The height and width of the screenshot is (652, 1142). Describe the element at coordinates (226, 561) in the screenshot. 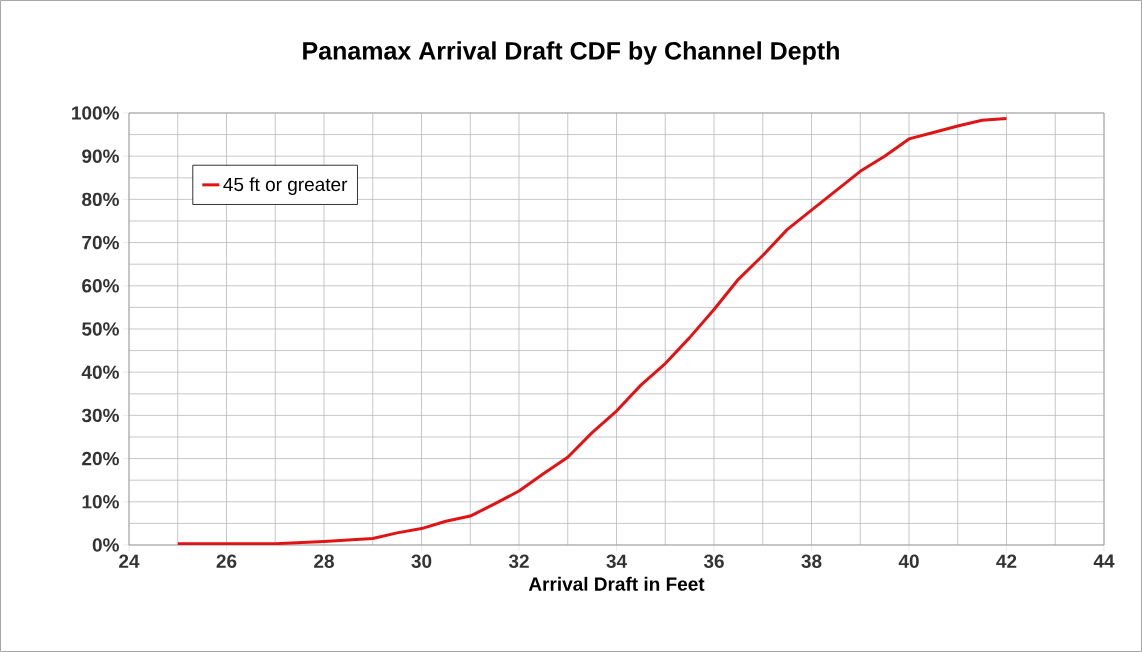

I see `x-tick-label: 26` at that location.